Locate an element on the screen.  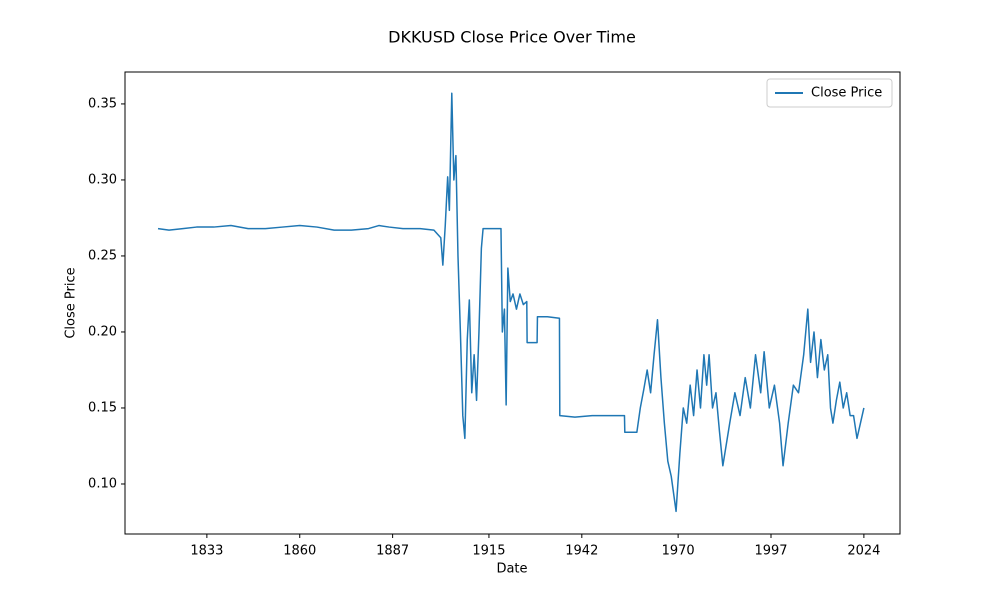
y-tick-label: 0.15 is located at coordinates (102, 407).